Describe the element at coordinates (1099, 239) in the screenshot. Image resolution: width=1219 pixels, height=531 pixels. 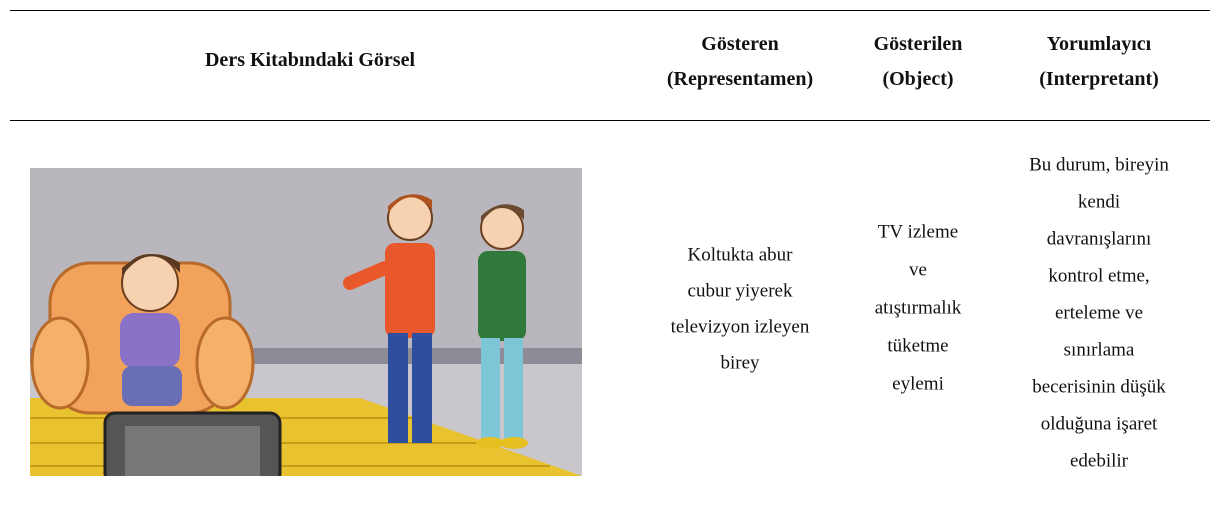
I see `cell-text: davranışlarını` at that location.